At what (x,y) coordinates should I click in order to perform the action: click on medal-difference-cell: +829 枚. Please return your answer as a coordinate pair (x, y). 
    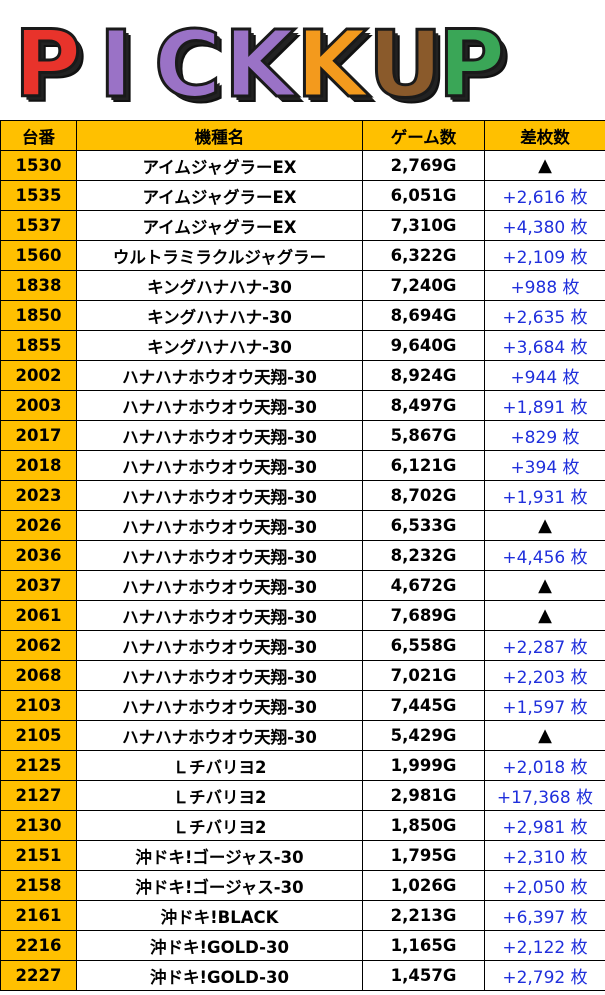
    Looking at the image, I should click on (544, 435).